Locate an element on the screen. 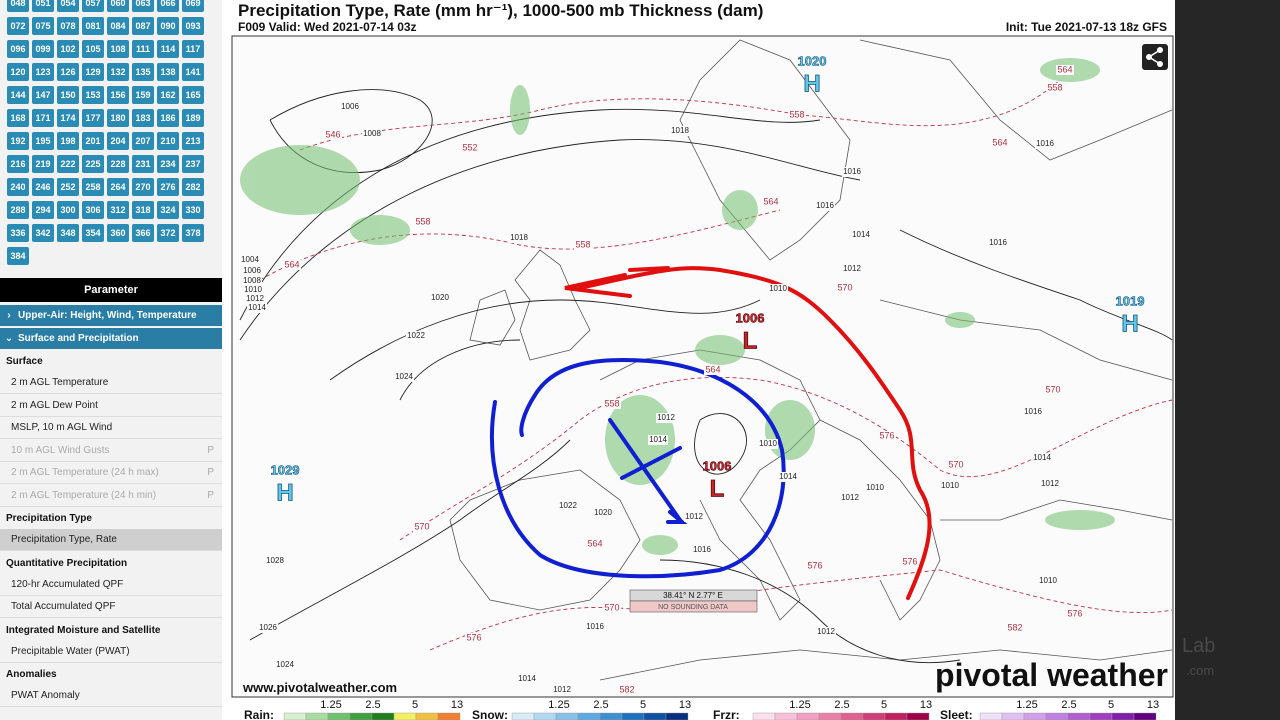  forecast-hour-button: 195 is located at coordinates (43, 141).